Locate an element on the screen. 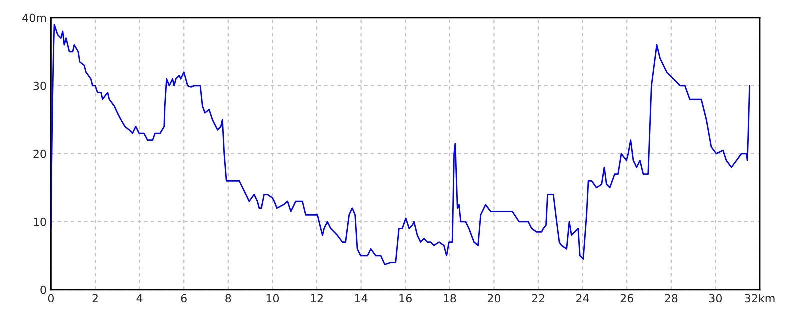 This screenshot has height=320, width=800. x-tick-label: 2 is located at coordinates (95, 298).